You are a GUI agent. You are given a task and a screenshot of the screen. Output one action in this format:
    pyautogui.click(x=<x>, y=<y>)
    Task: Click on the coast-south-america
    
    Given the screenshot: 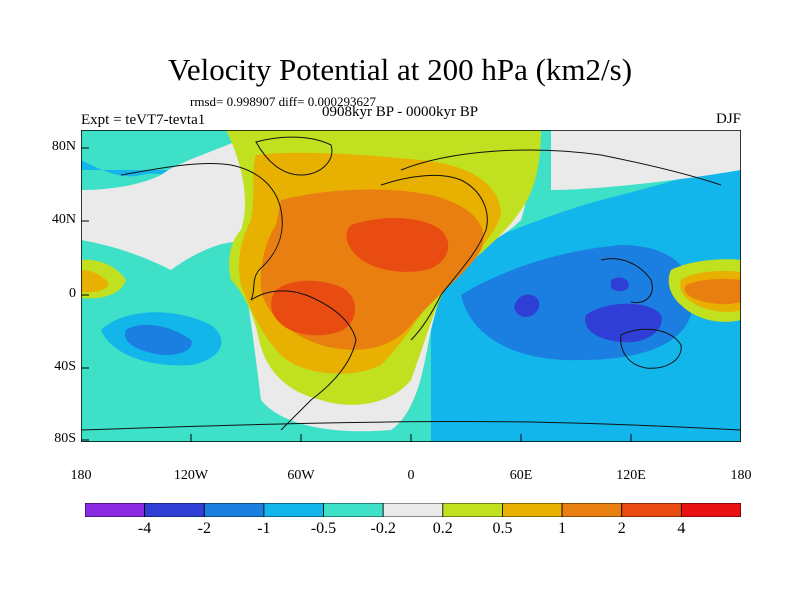 What is the action you would take?
    pyautogui.click(x=303, y=360)
    